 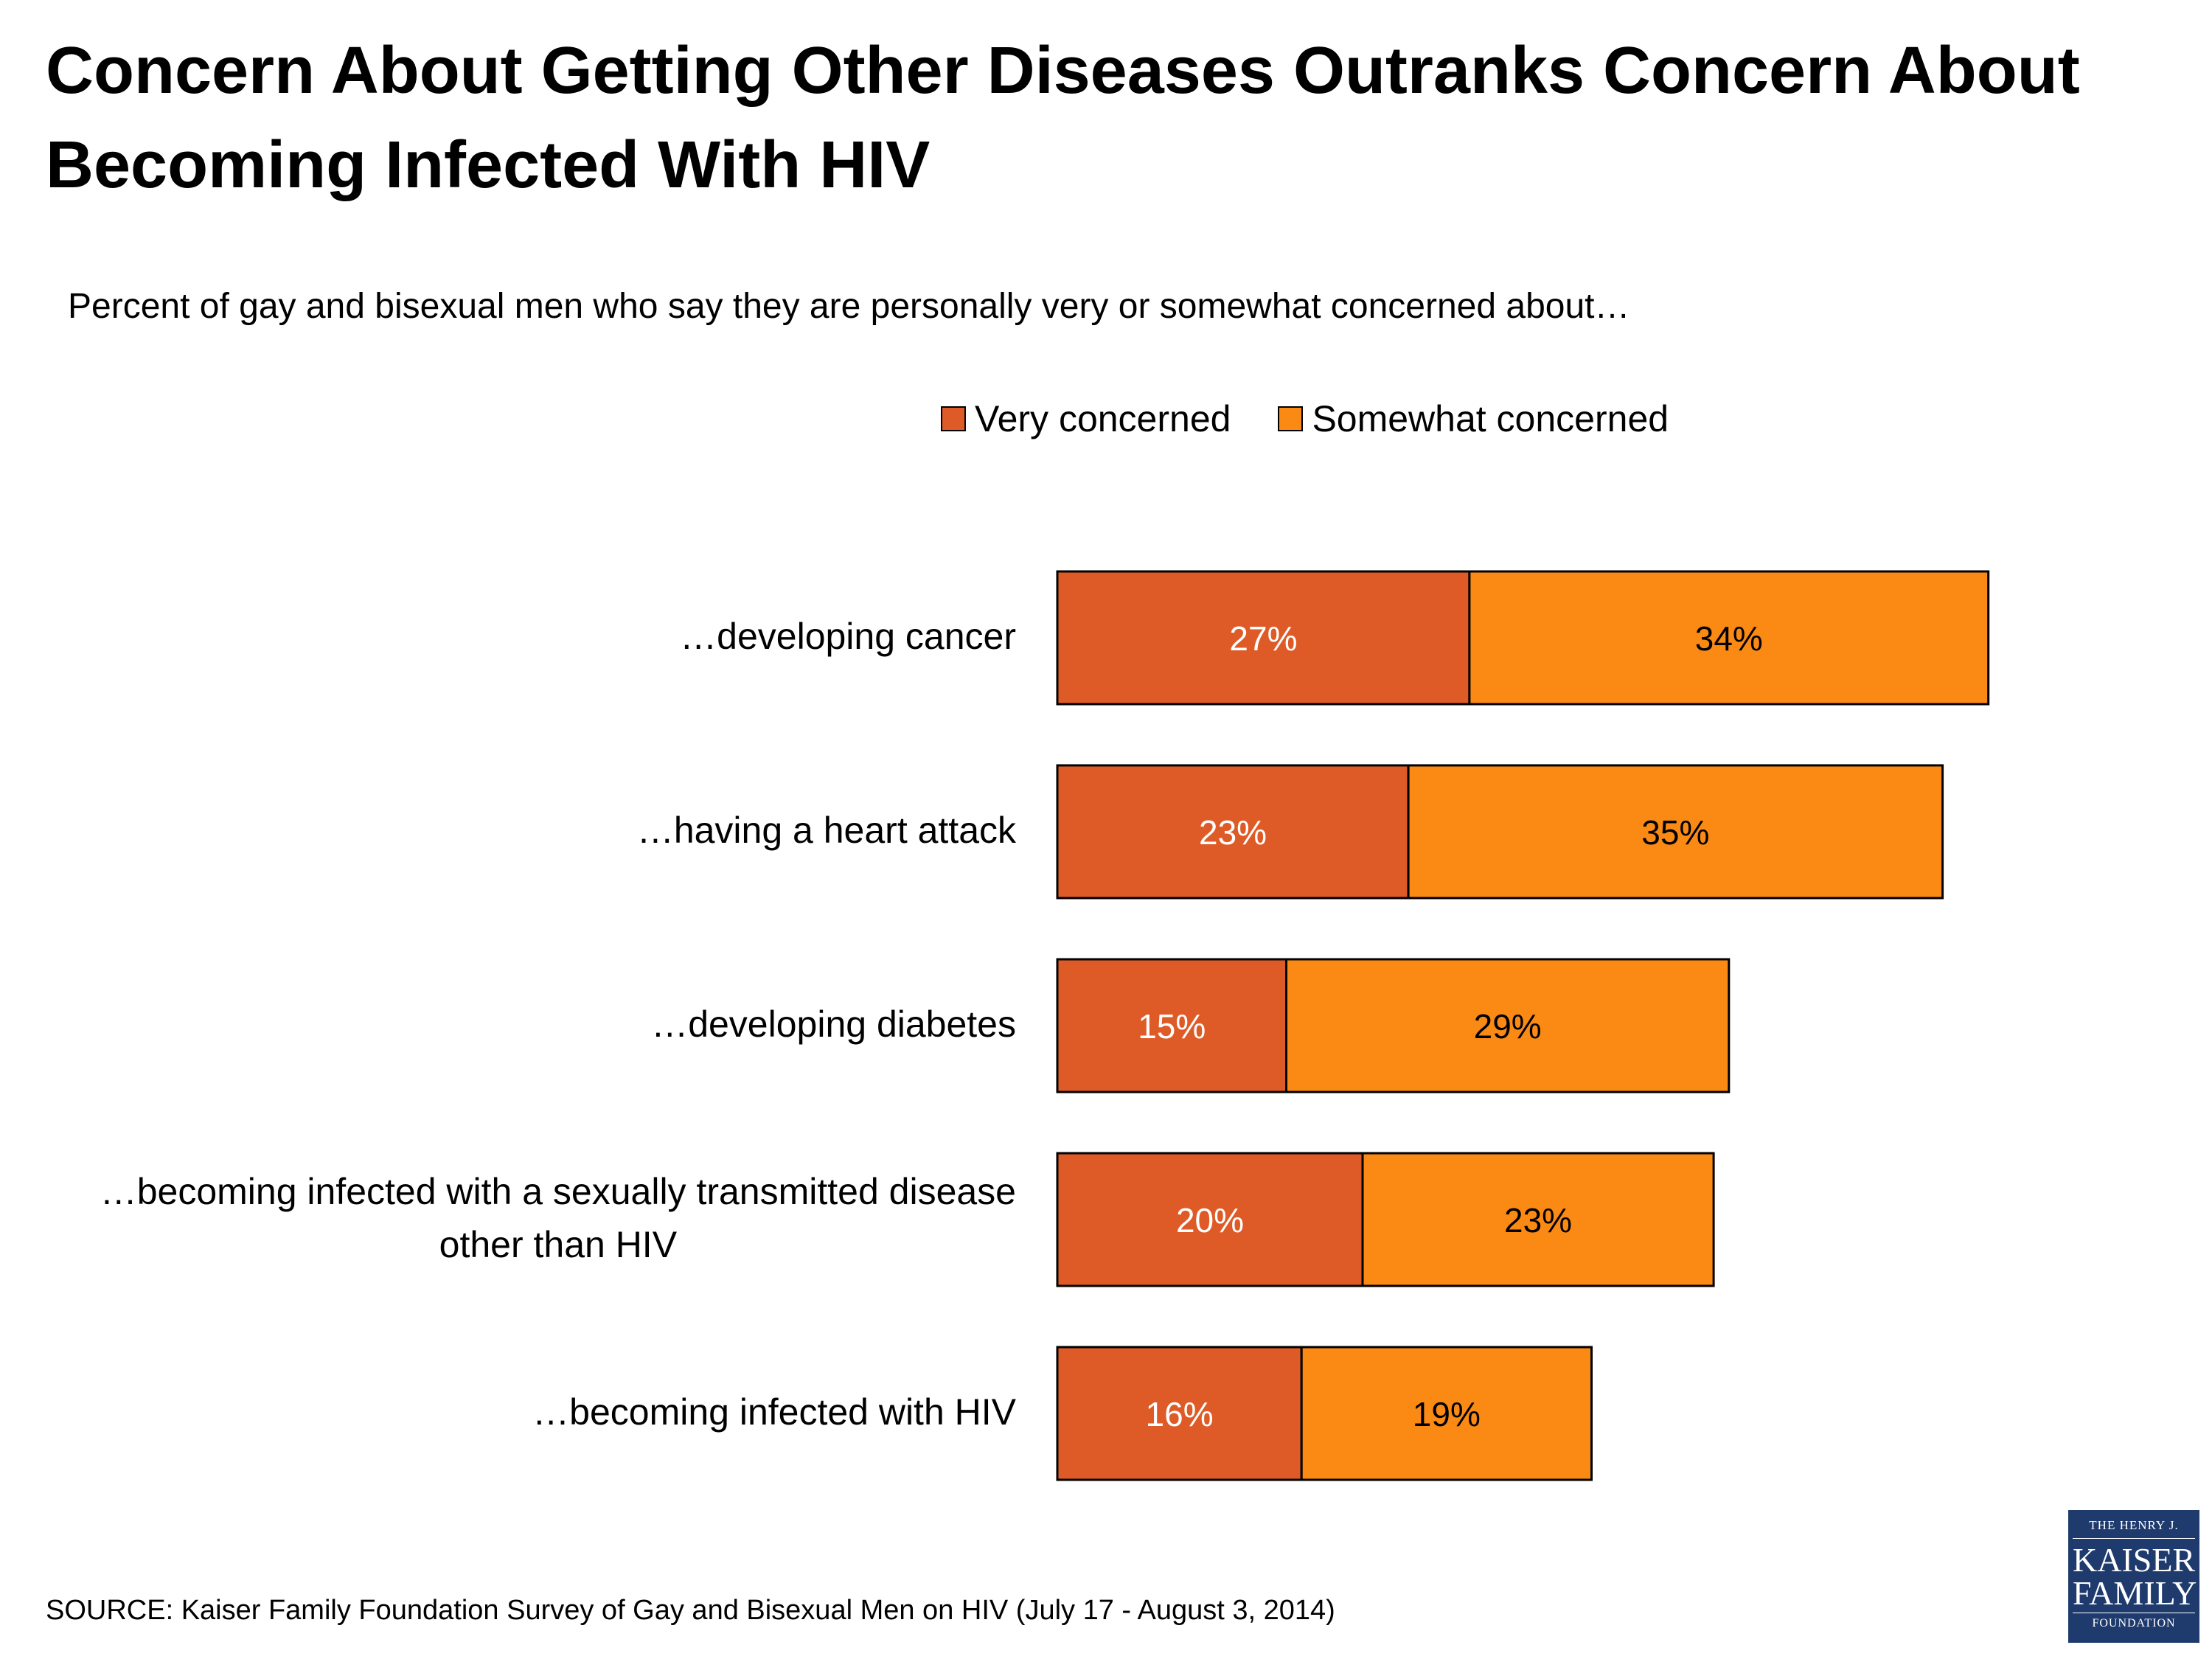 I want to click on legend-swatch-somewhat-concerned, so click(x=1291, y=418).